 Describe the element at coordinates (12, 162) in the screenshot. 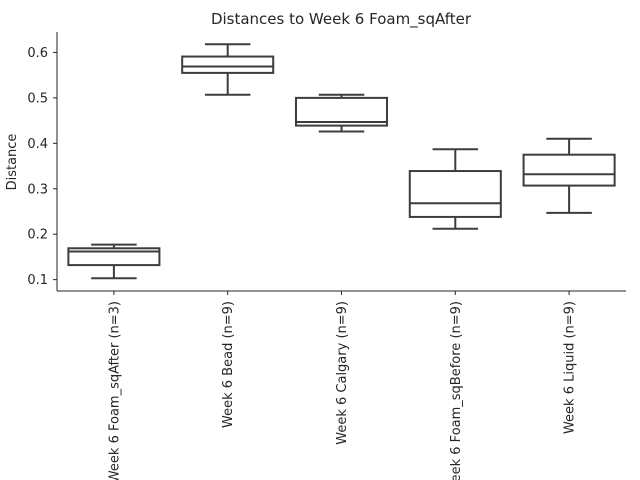

I see `y-axis-label: Distance` at that location.